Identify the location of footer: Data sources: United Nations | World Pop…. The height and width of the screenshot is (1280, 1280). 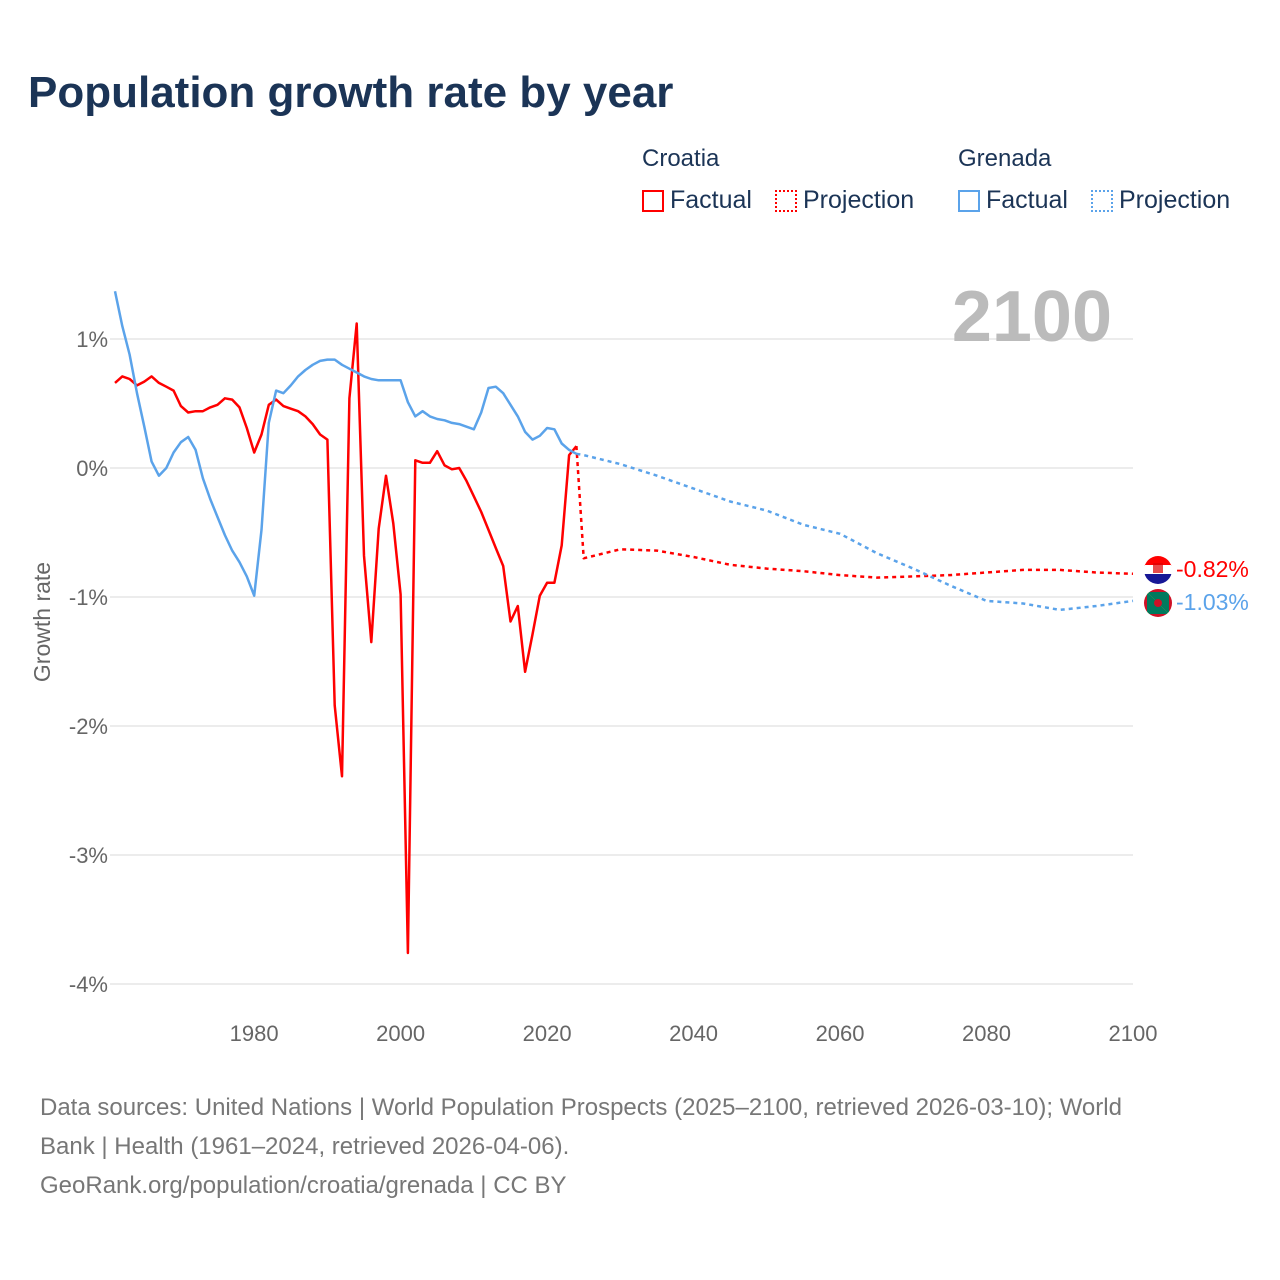
(640, 1146).